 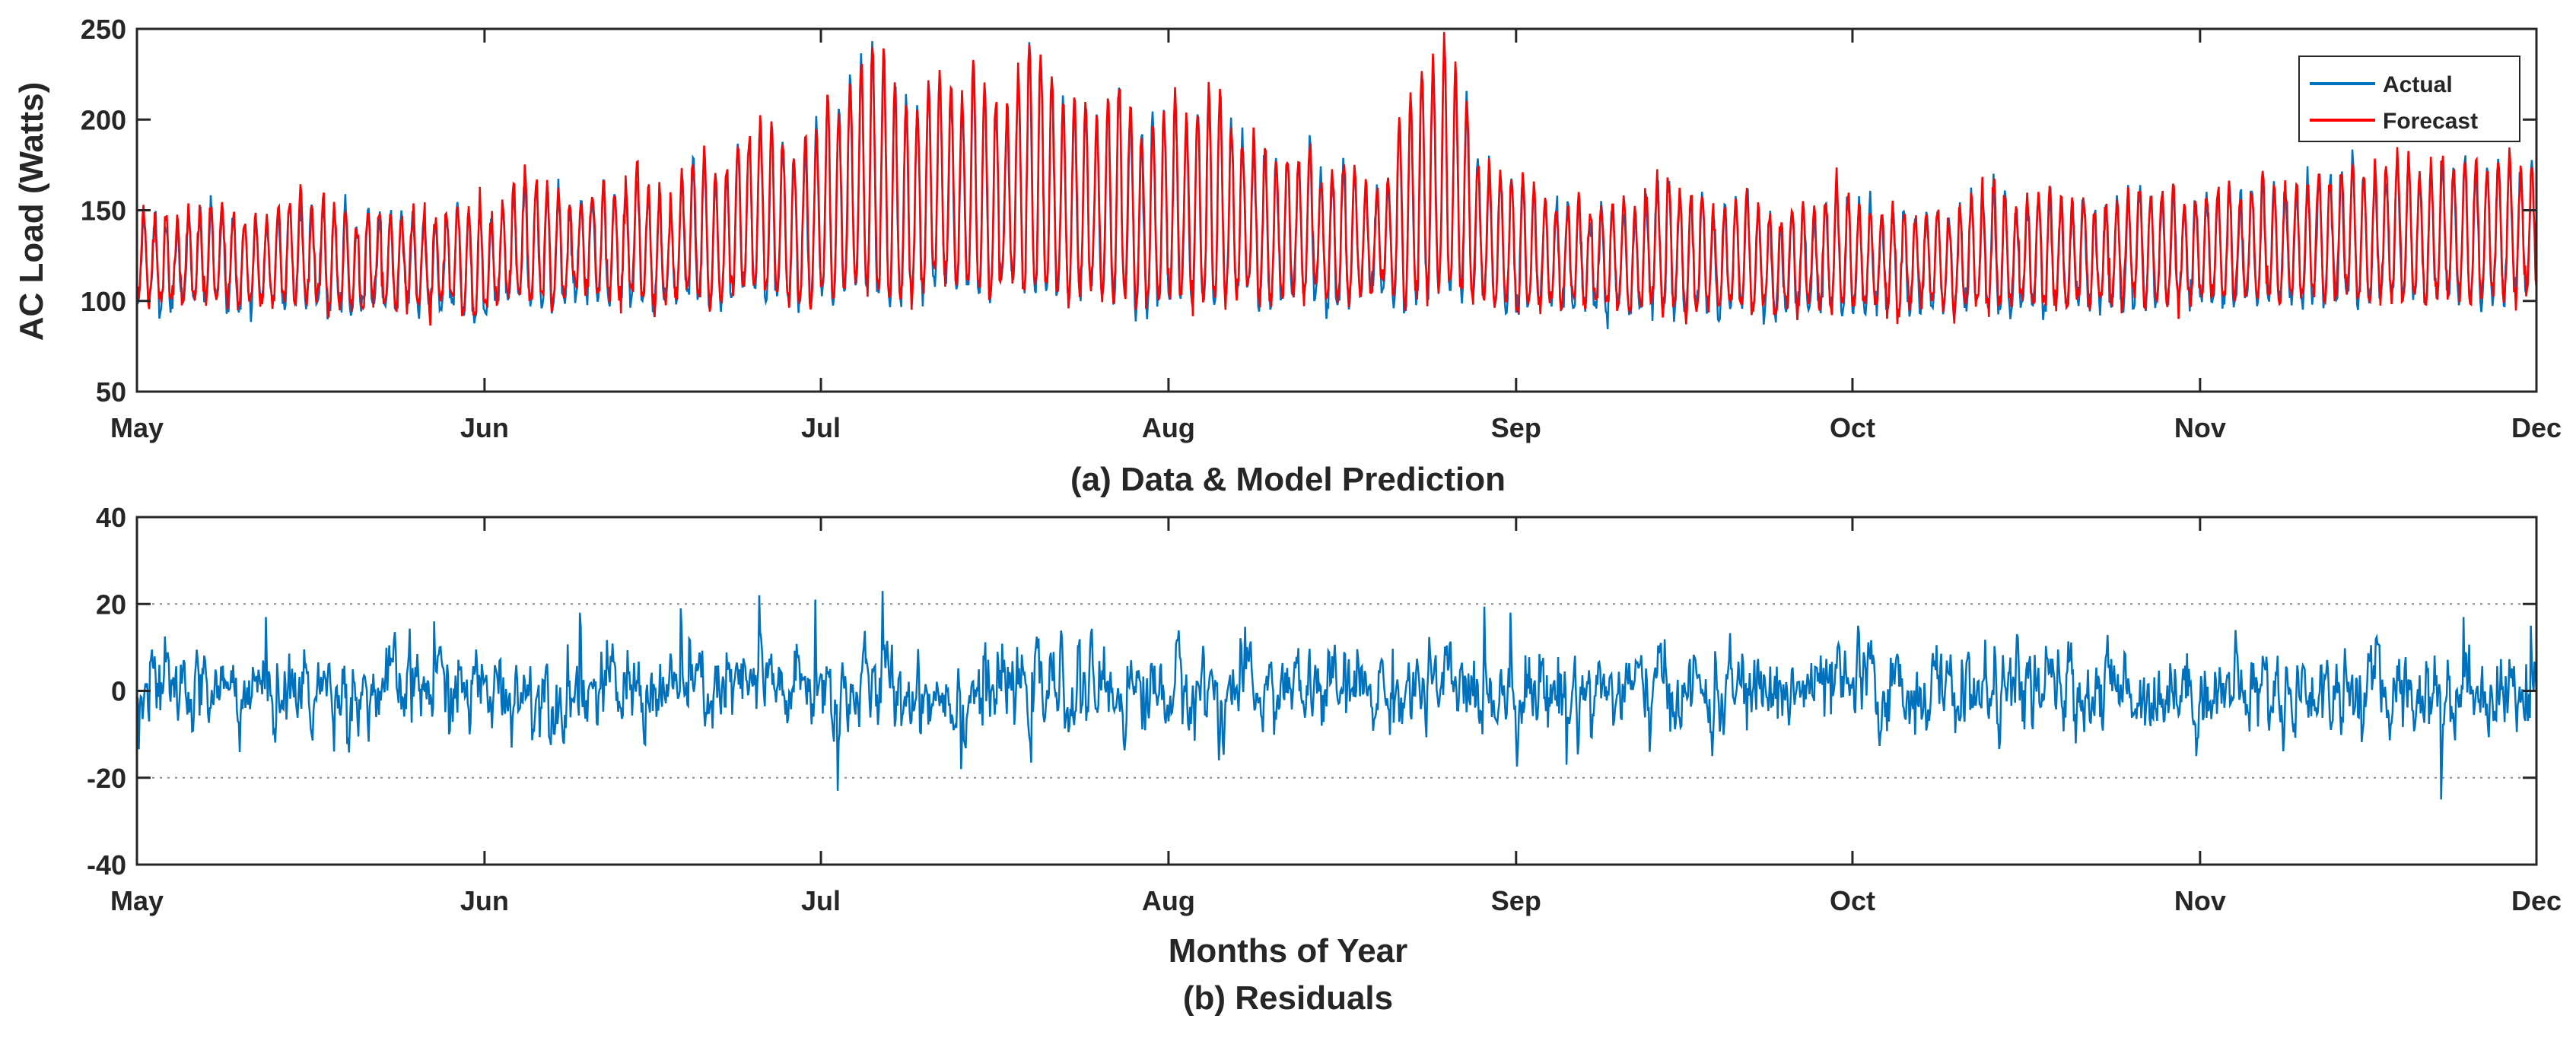 I want to click on legend-actual-label: Actual, so click(x=2418, y=84).